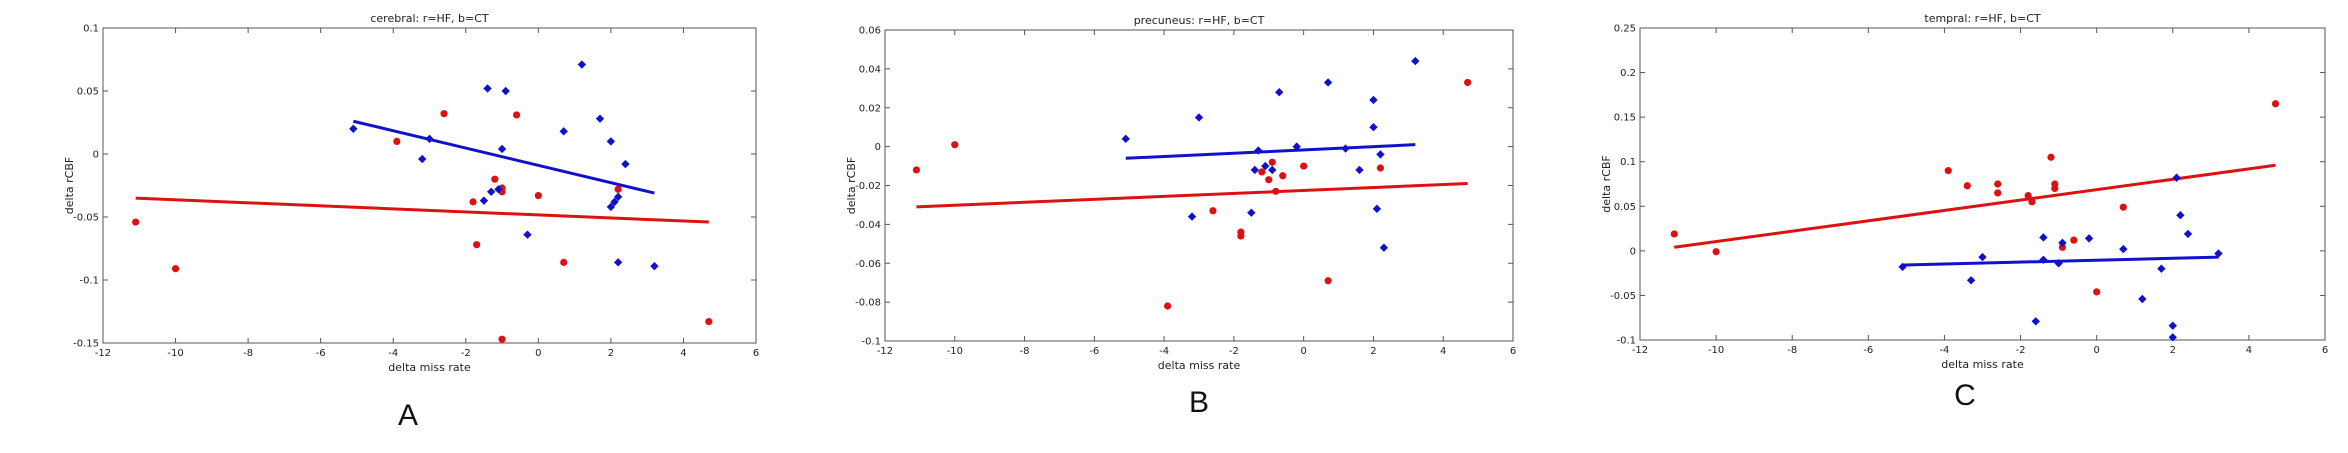 The width and height of the screenshot is (2348, 453). What do you see at coordinates (1982, 18) in the screenshot?
I see `chart-title: tempral: r=HF, b=CT` at bounding box center [1982, 18].